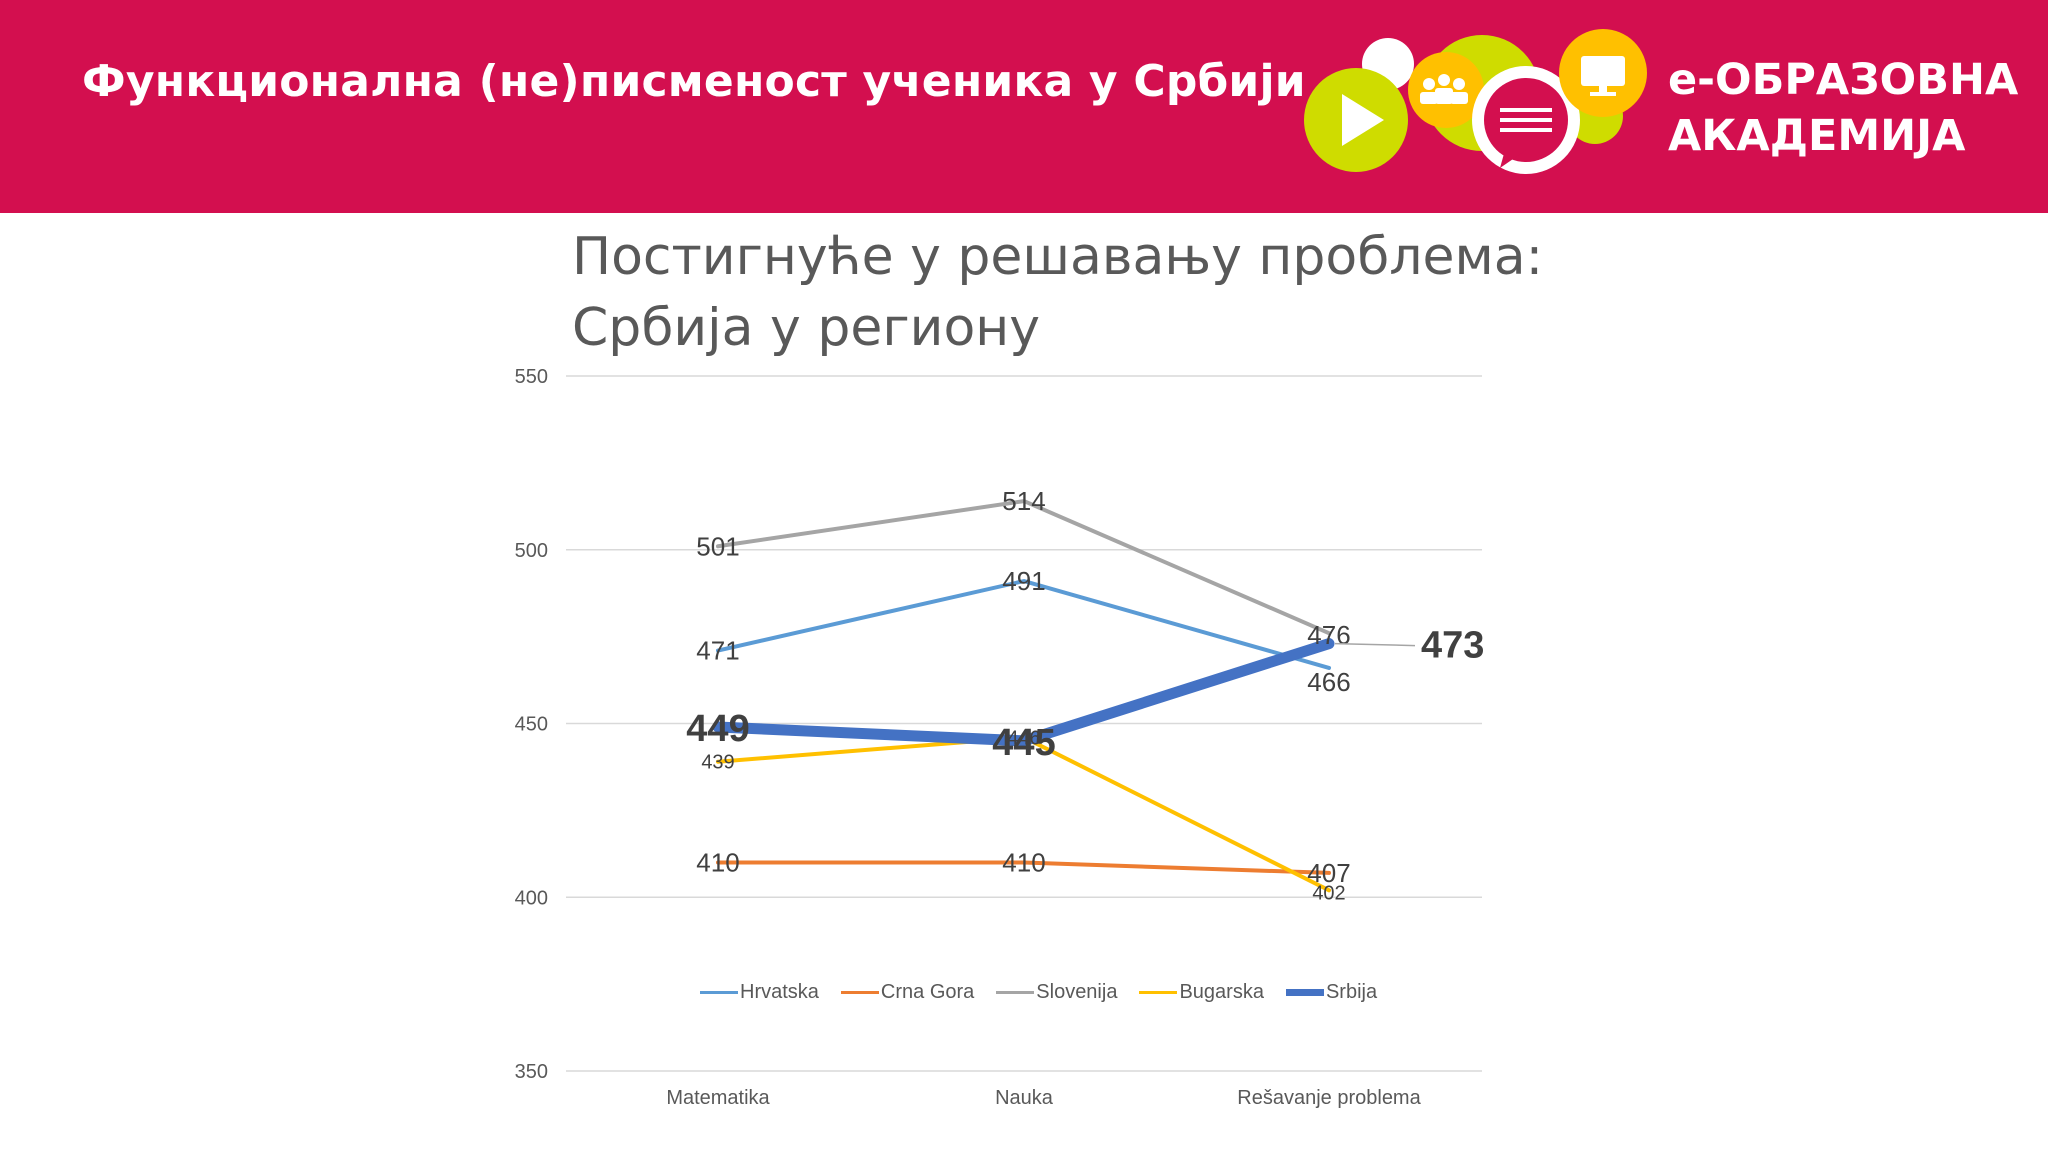 This screenshot has width=2048, height=1152. Describe the element at coordinates (1375, 644) in the screenshot. I see `label-leader-line` at that location.